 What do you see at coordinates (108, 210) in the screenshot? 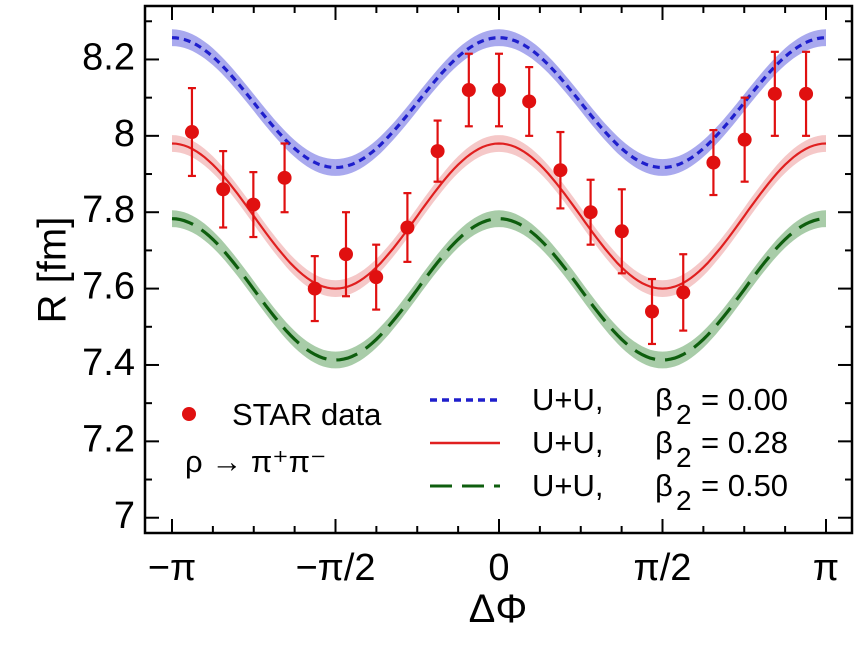
I see `y-tick-label: 7.8` at bounding box center [108, 210].